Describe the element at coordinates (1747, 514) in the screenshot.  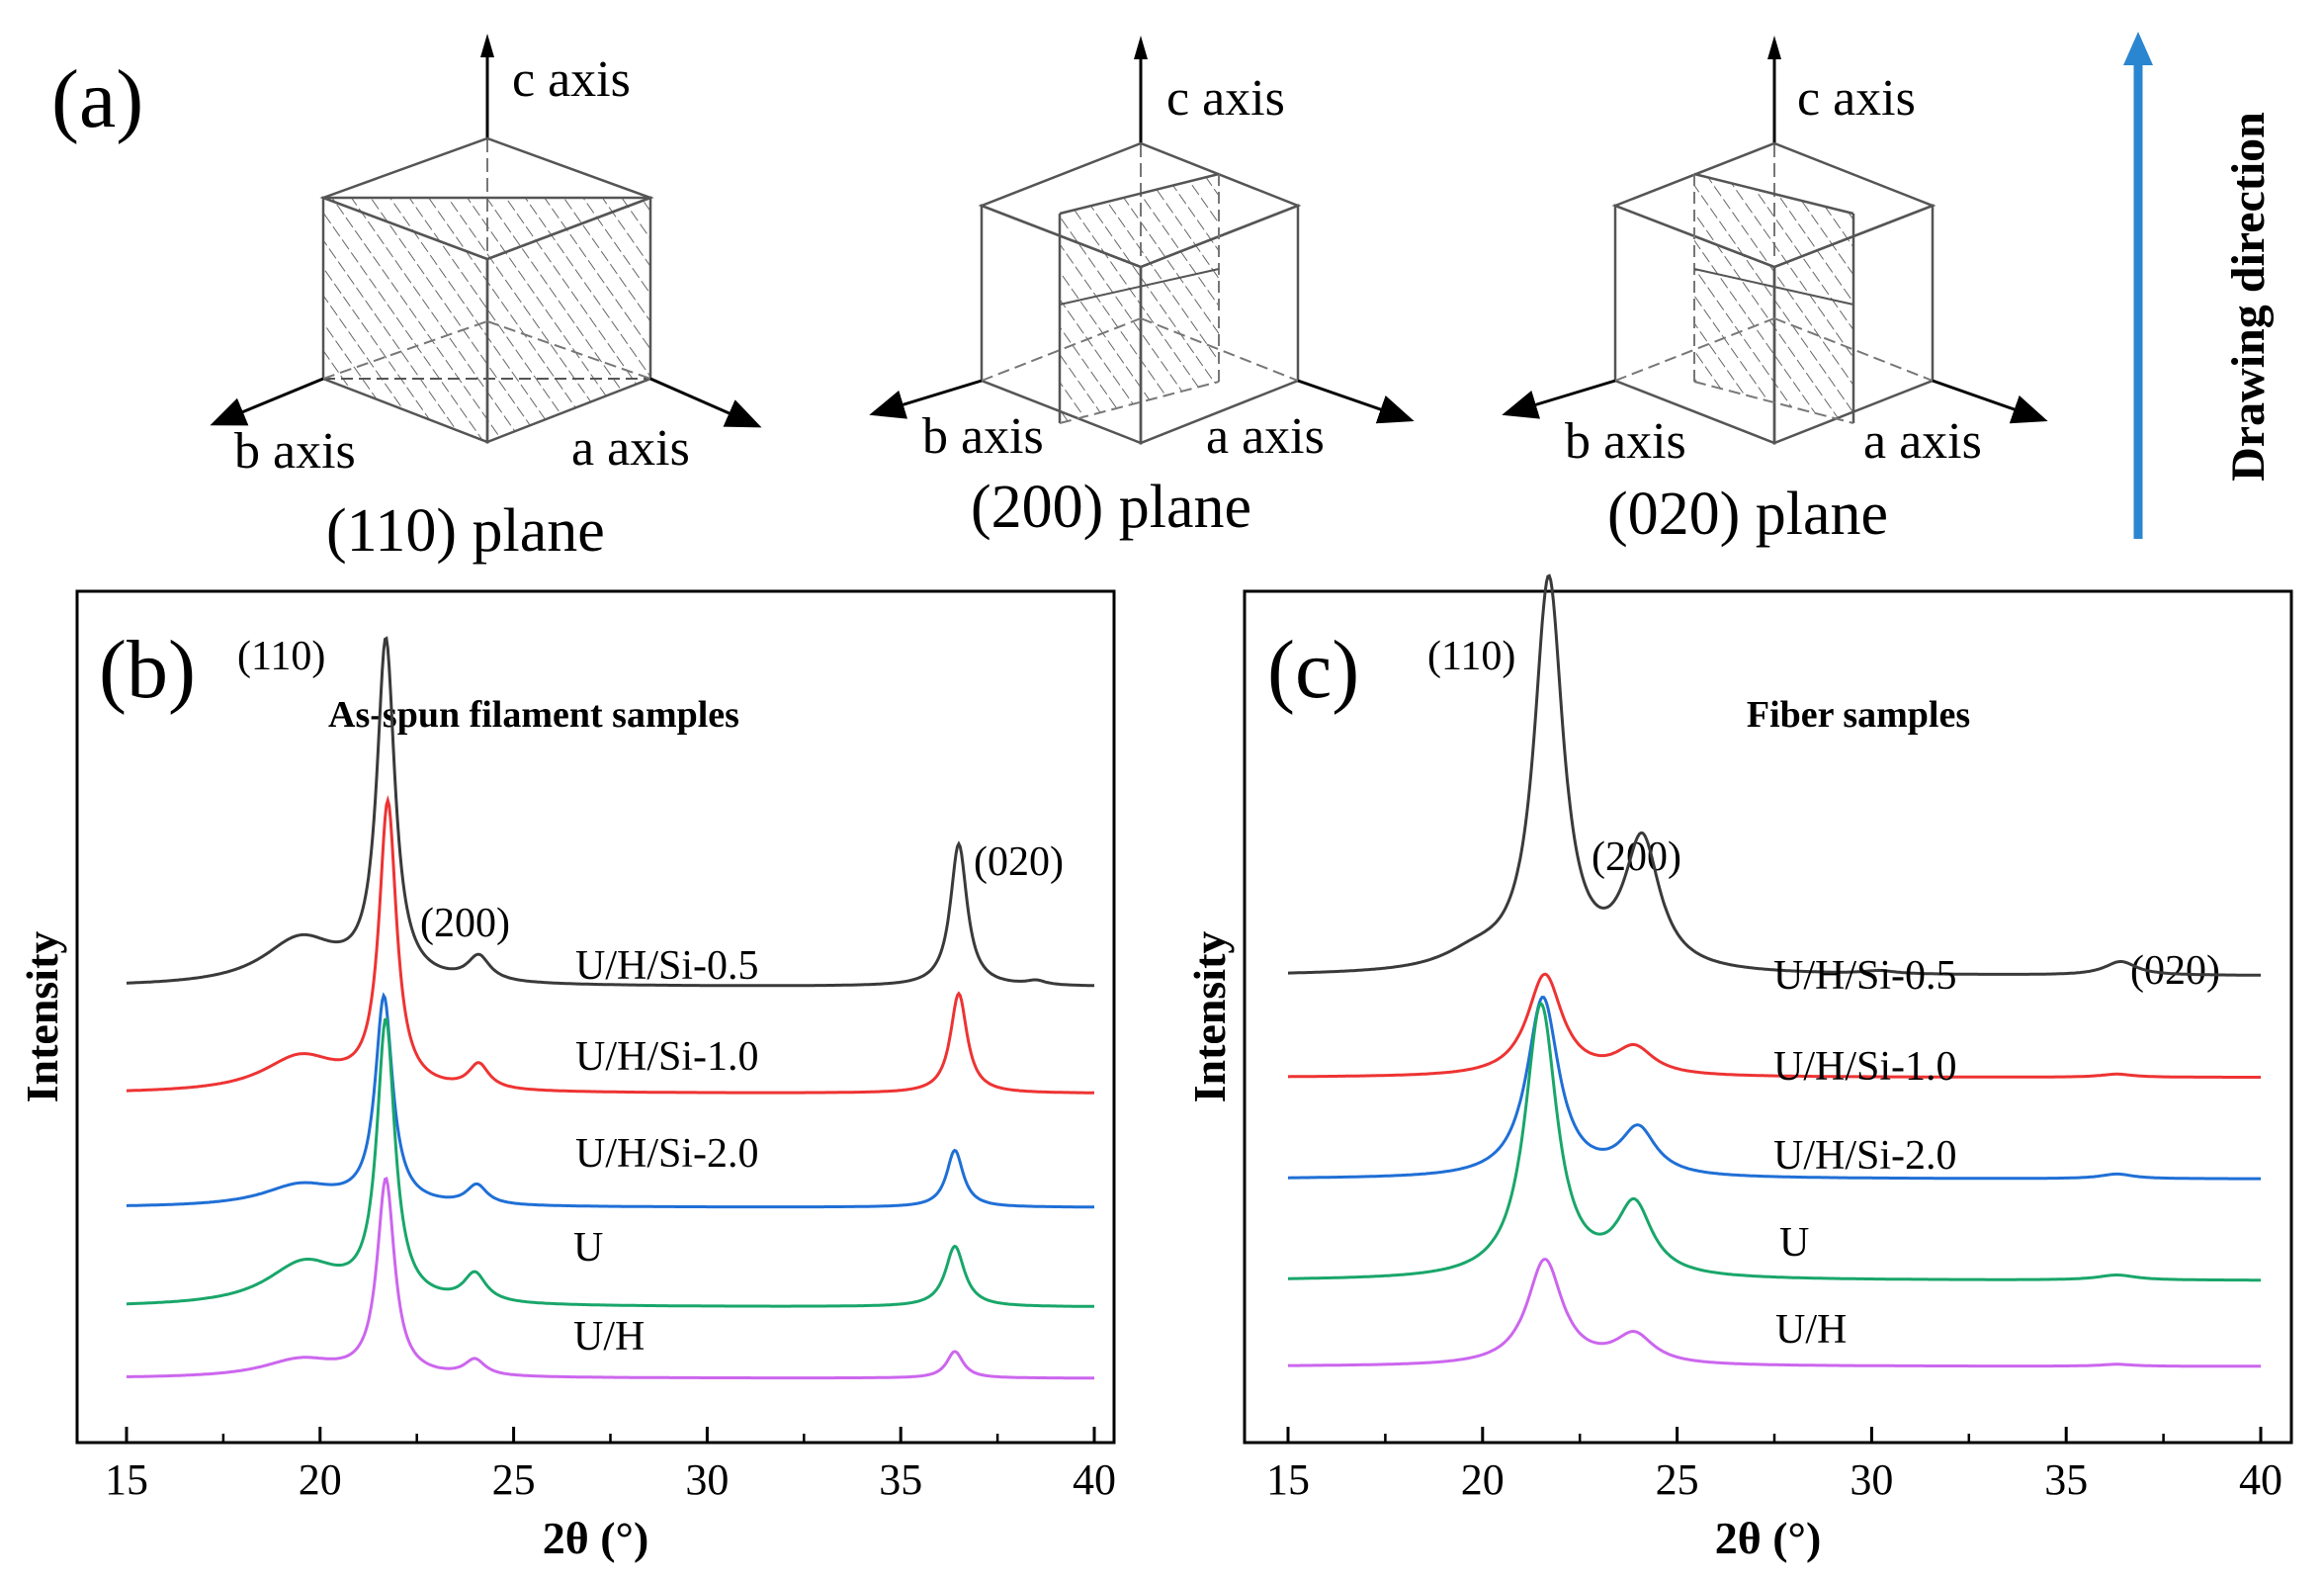
I see `plane-label-020: (020) plane` at that location.